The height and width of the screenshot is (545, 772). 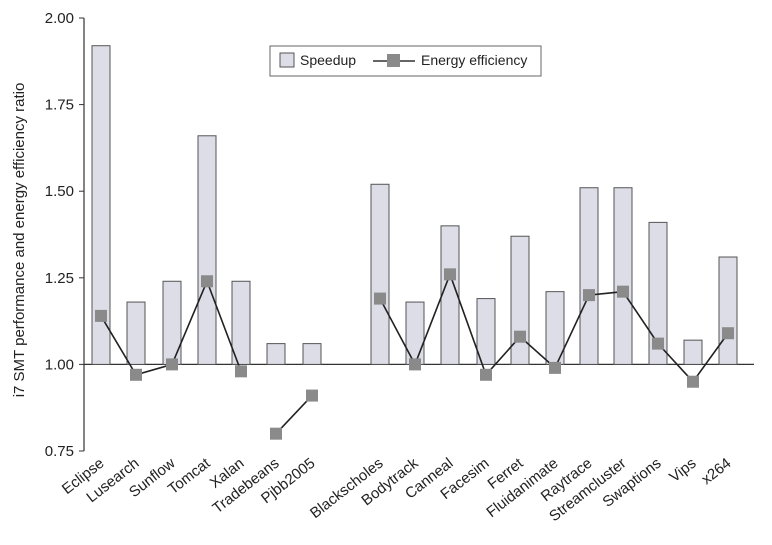 What do you see at coordinates (393, 60) in the screenshot?
I see `legend-marker-energy` at bounding box center [393, 60].